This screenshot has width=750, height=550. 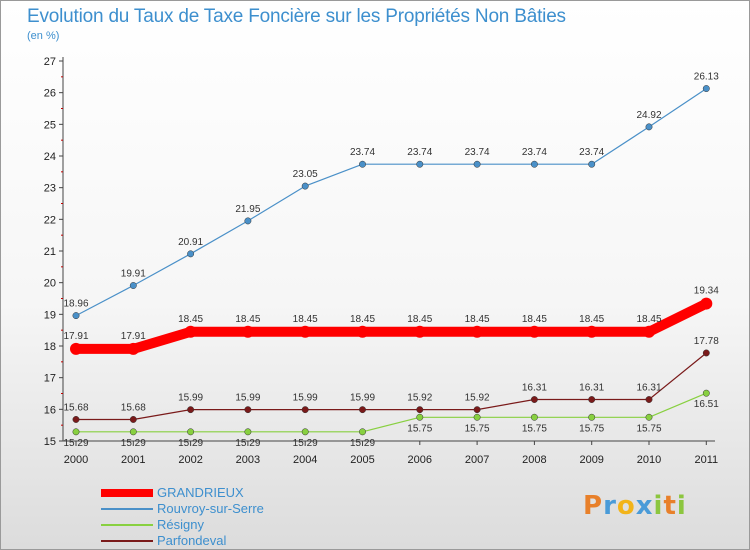 What do you see at coordinates (362, 460) in the screenshot?
I see `x-tick-label: 2005` at bounding box center [362, 460].